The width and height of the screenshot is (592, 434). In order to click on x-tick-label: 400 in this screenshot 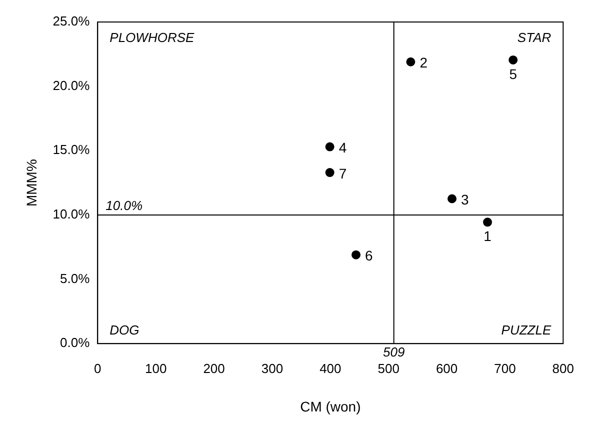, I will do `click(331, 368)`.